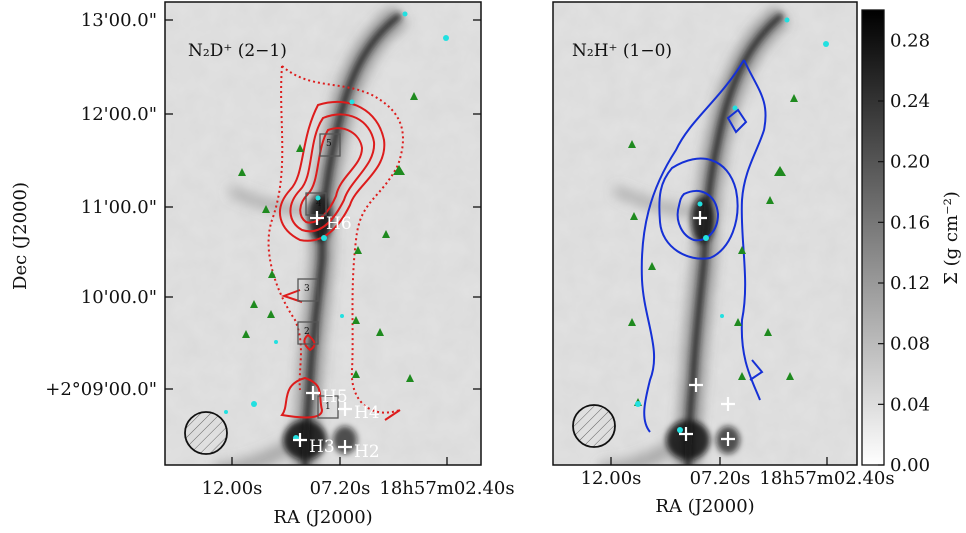 The height and width of the screenshot is (533, 966). What do you see at coordinates (910, 40) in the screenshot?
I see `colorbar-tick-label: 0.28` at bounding box center [910, 40].